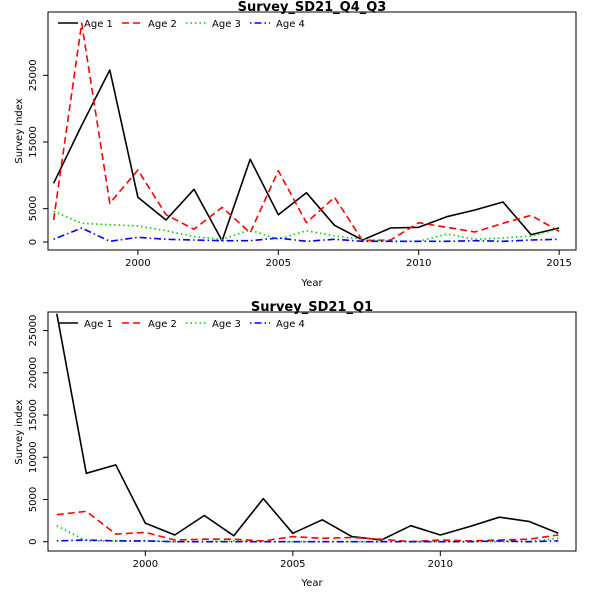  I want to click on legend-1: Age 1 Age 2 Age 3 Age 4, so click(181, 24).